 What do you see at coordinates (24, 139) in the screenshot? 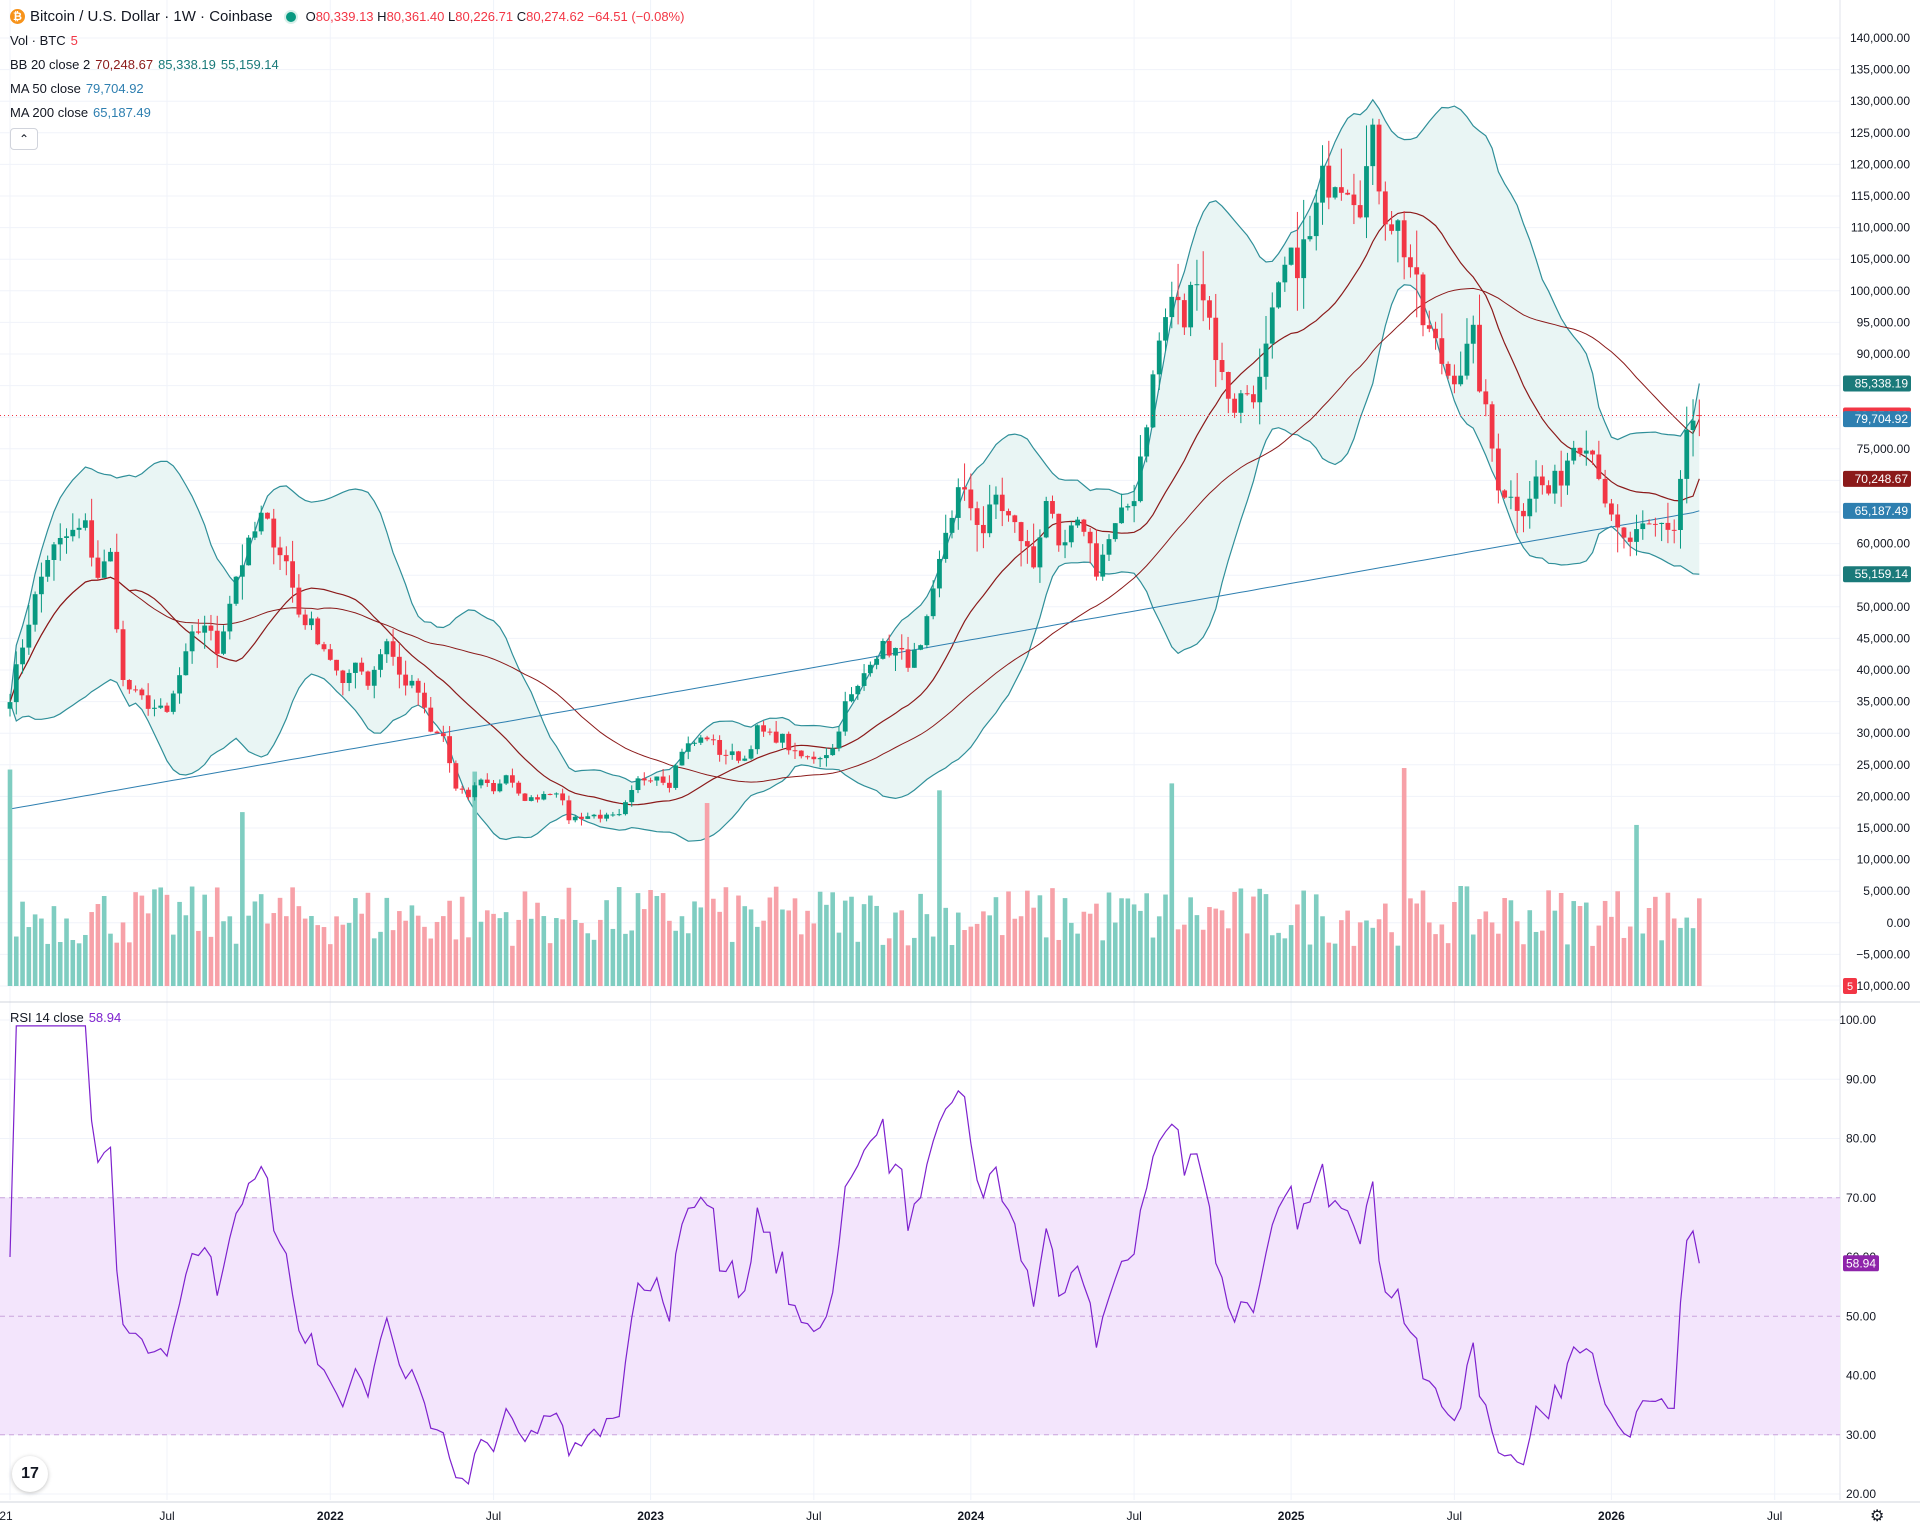
I see `collapse-legend-button: ⌃` at bounding box center [24, 139].